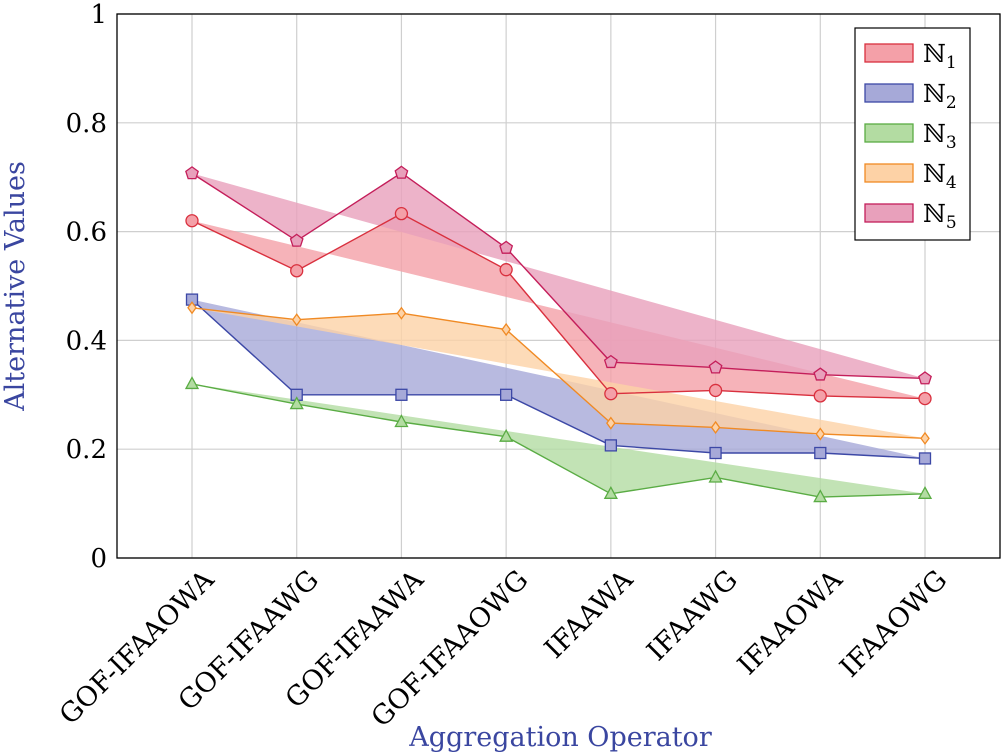 The image size is (1006, 756). What do you see at coordinates (98, 559) in the screenshot?
I see `y-tick-label: 0` at bounding box center [98, 559].